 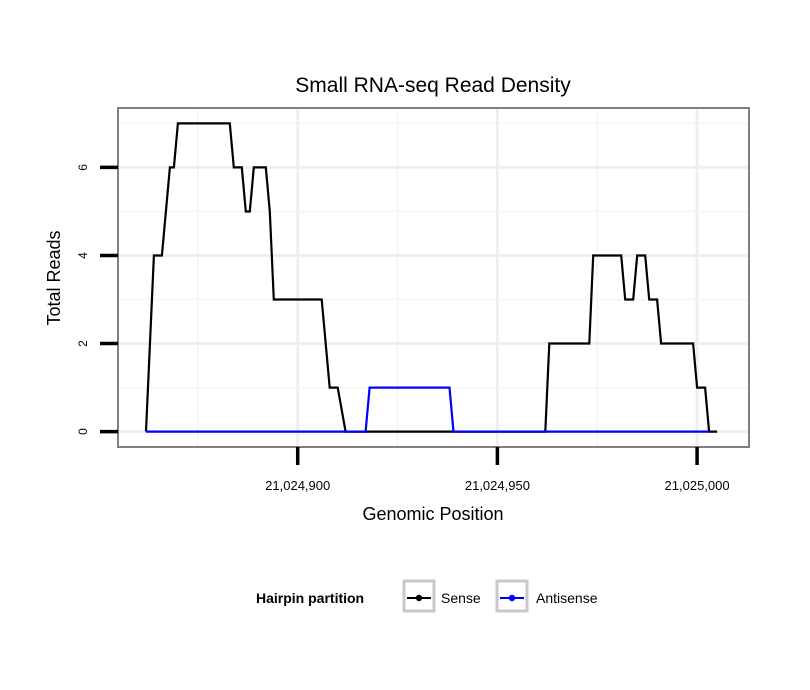 I want to click on y-tick-label: 2, so click(x=83, y=343).